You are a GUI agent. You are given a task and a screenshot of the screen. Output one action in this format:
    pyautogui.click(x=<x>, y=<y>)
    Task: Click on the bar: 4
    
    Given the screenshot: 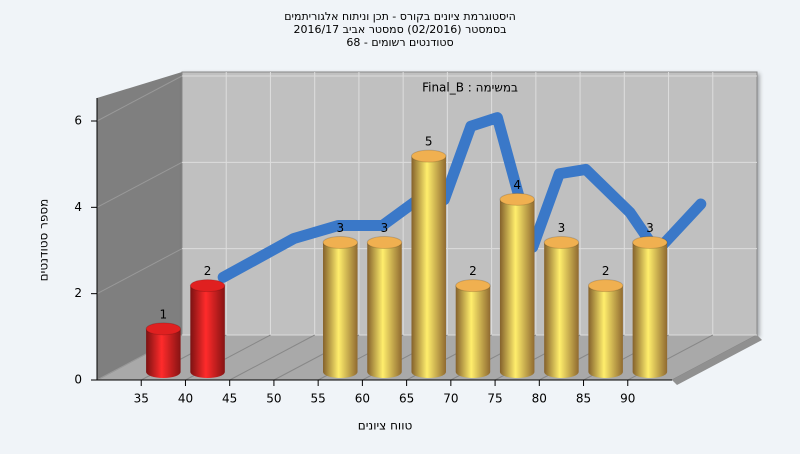 What is the action you would take?
    pyautogui.click(x=517, y=278)
    